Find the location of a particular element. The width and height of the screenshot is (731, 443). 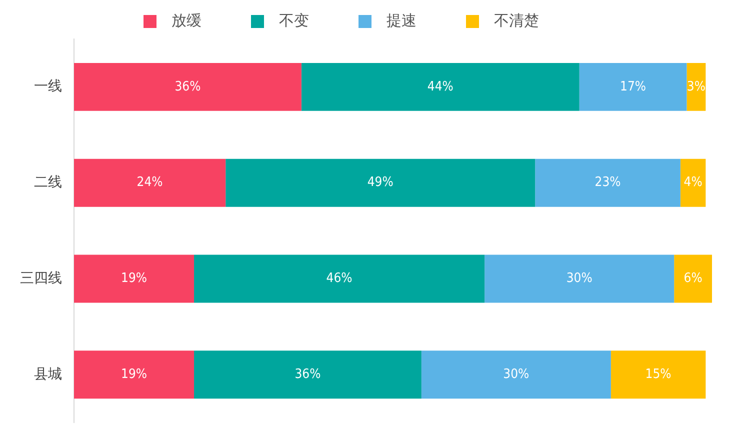

data-label: 24% is located at coordinates (149, 182).